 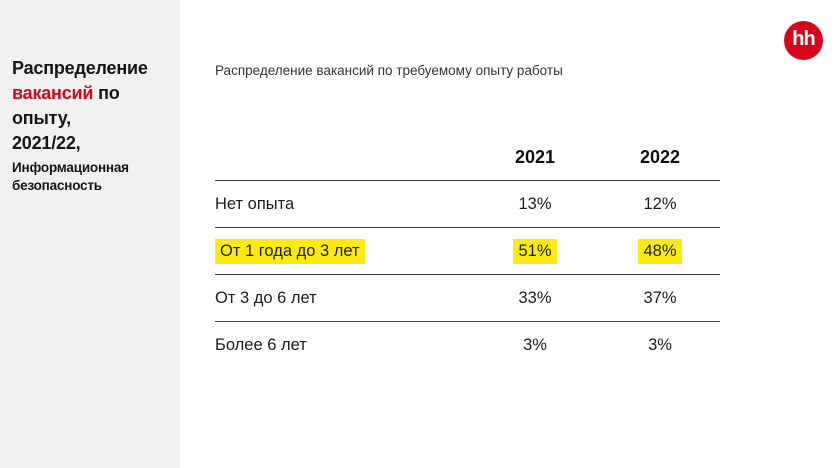 I want to click on title-line: вакансий по, so click(x=91, y=93).